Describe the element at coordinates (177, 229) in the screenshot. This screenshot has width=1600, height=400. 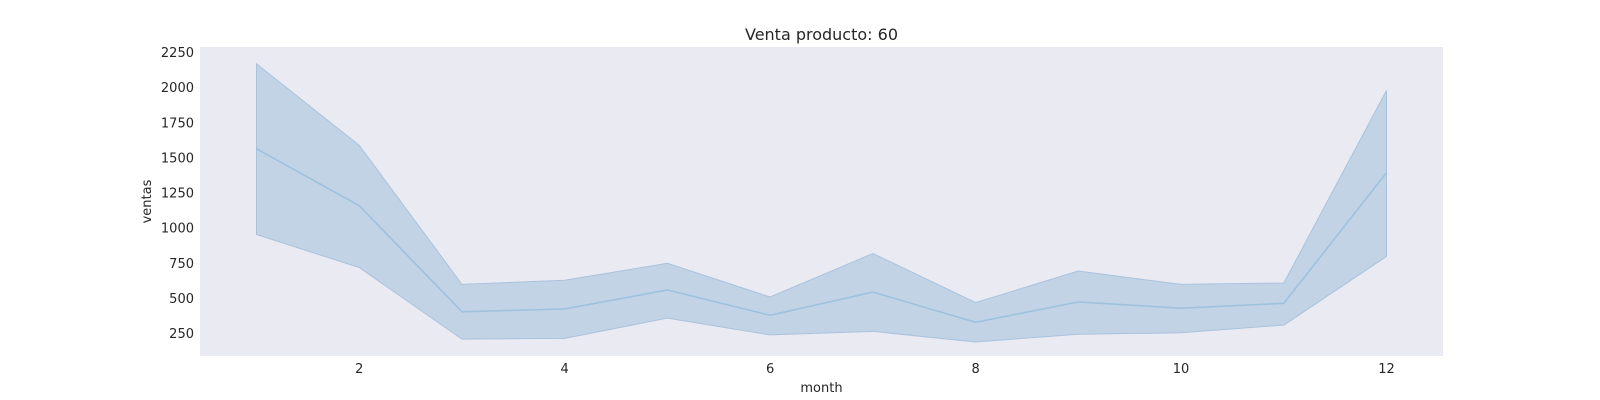
I see `y-tick-label: 1000` at that location.